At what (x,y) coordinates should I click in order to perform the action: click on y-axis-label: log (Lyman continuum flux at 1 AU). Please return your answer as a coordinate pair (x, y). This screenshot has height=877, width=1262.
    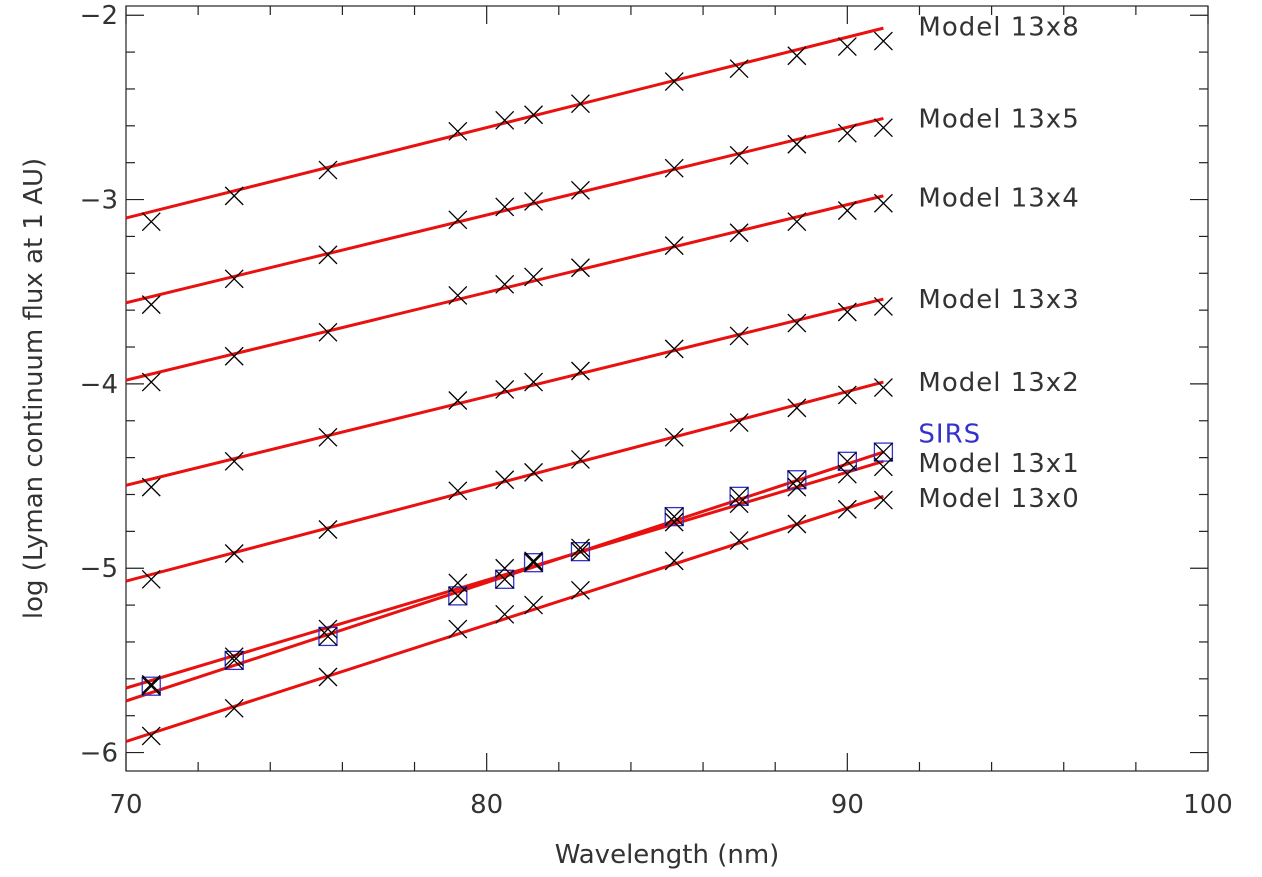
    Looking at the image, I should click on (34, 388).